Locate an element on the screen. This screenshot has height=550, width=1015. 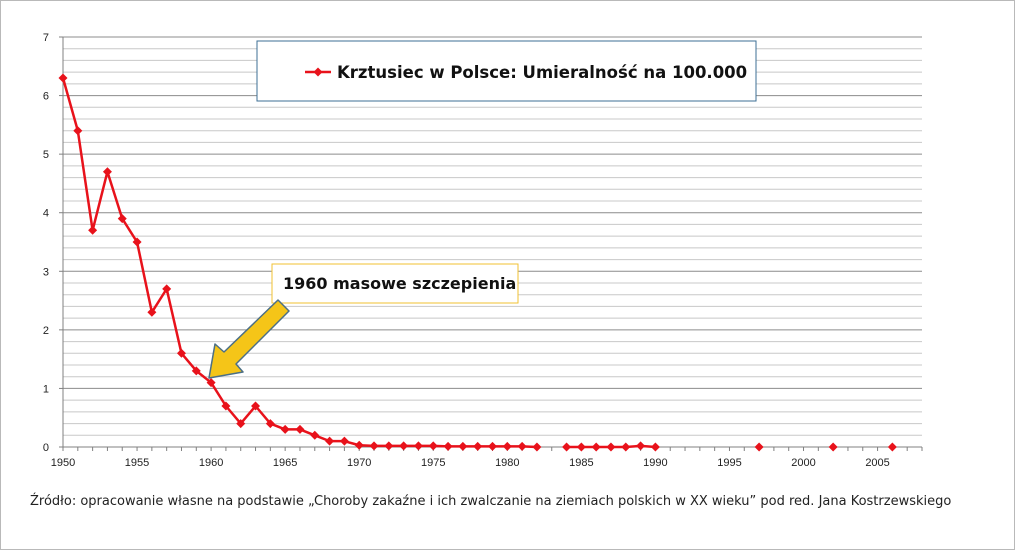
x-tick-label: 1980 is located at coordinates (507, 463).